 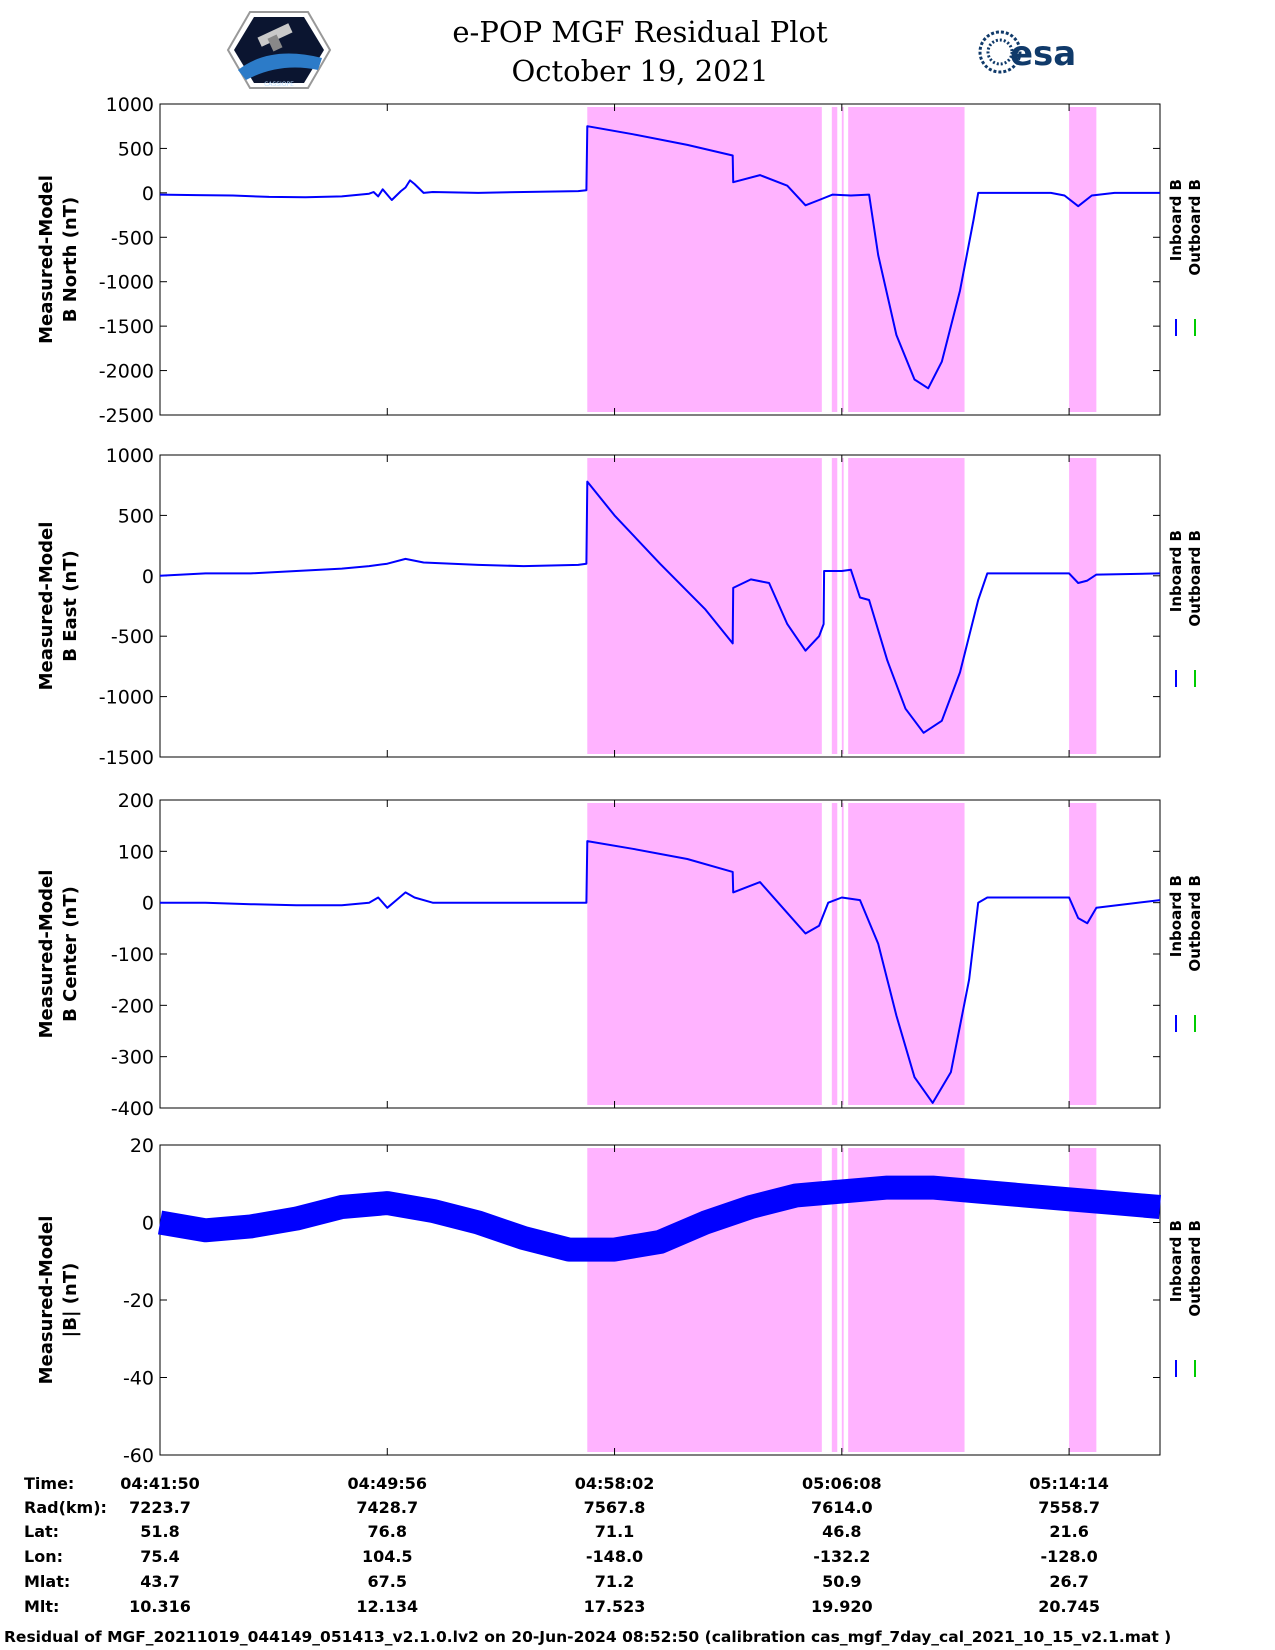 What do you see at coordinates (1069, 1507) in the screenshot?
I see `table-cell: 7558.7` at bounding box center [1069, 1507].